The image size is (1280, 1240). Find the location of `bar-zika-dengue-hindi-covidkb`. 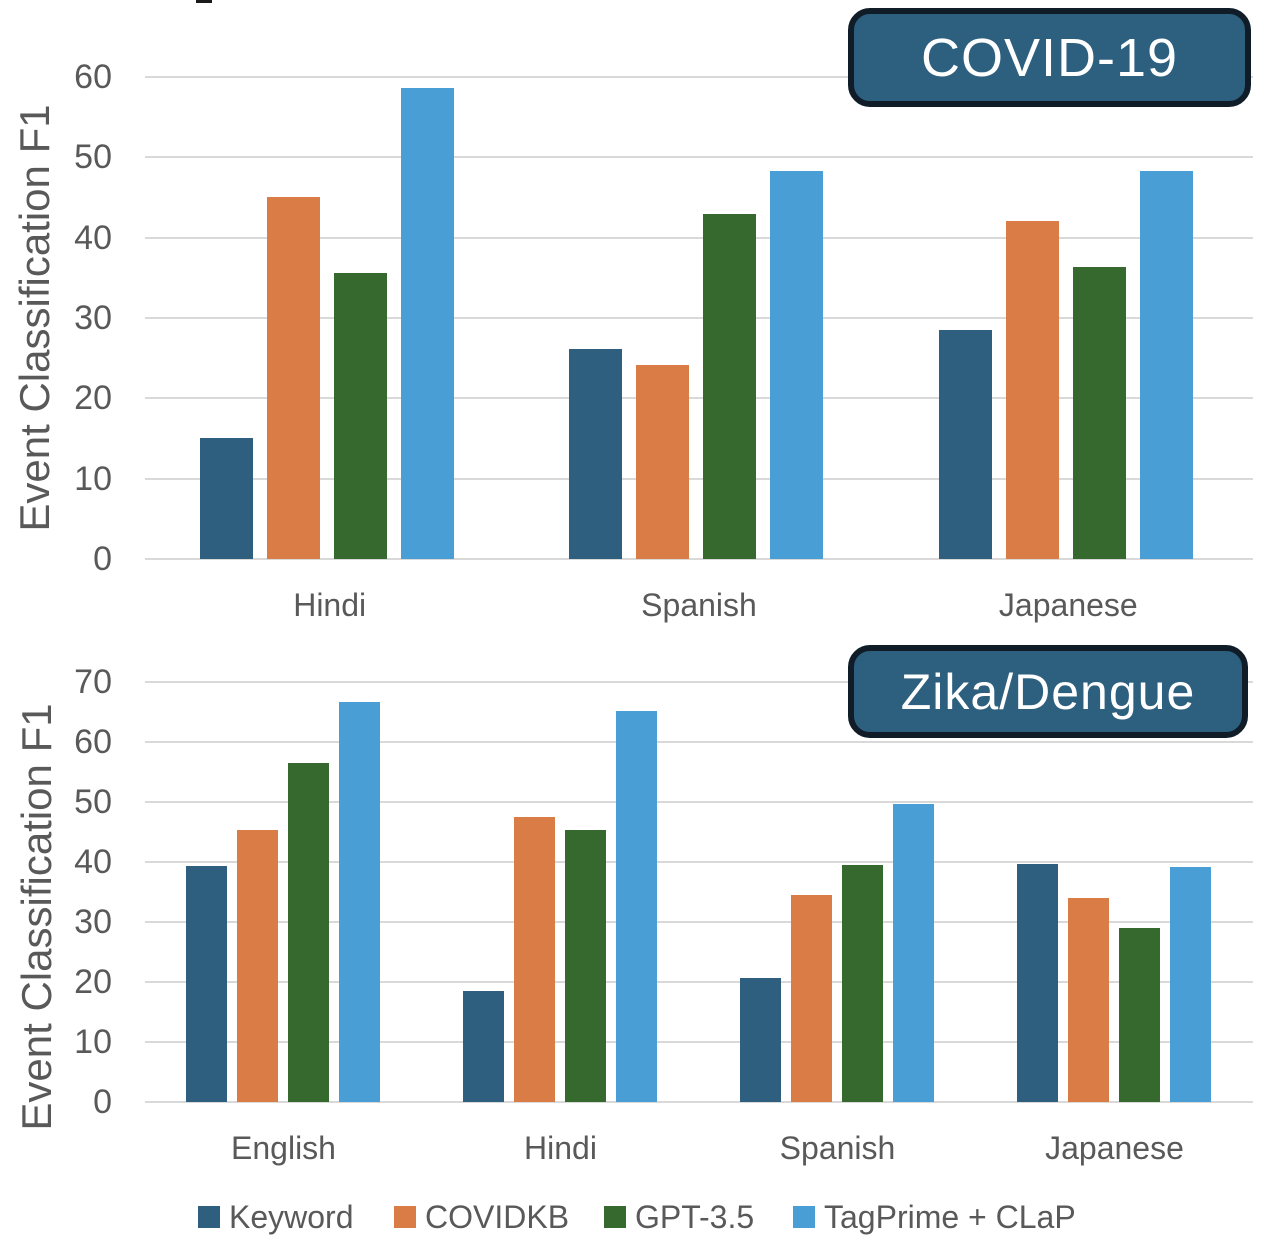

bar-zika-dengue-hindi-covidkb is located at coordinates (534, 959).